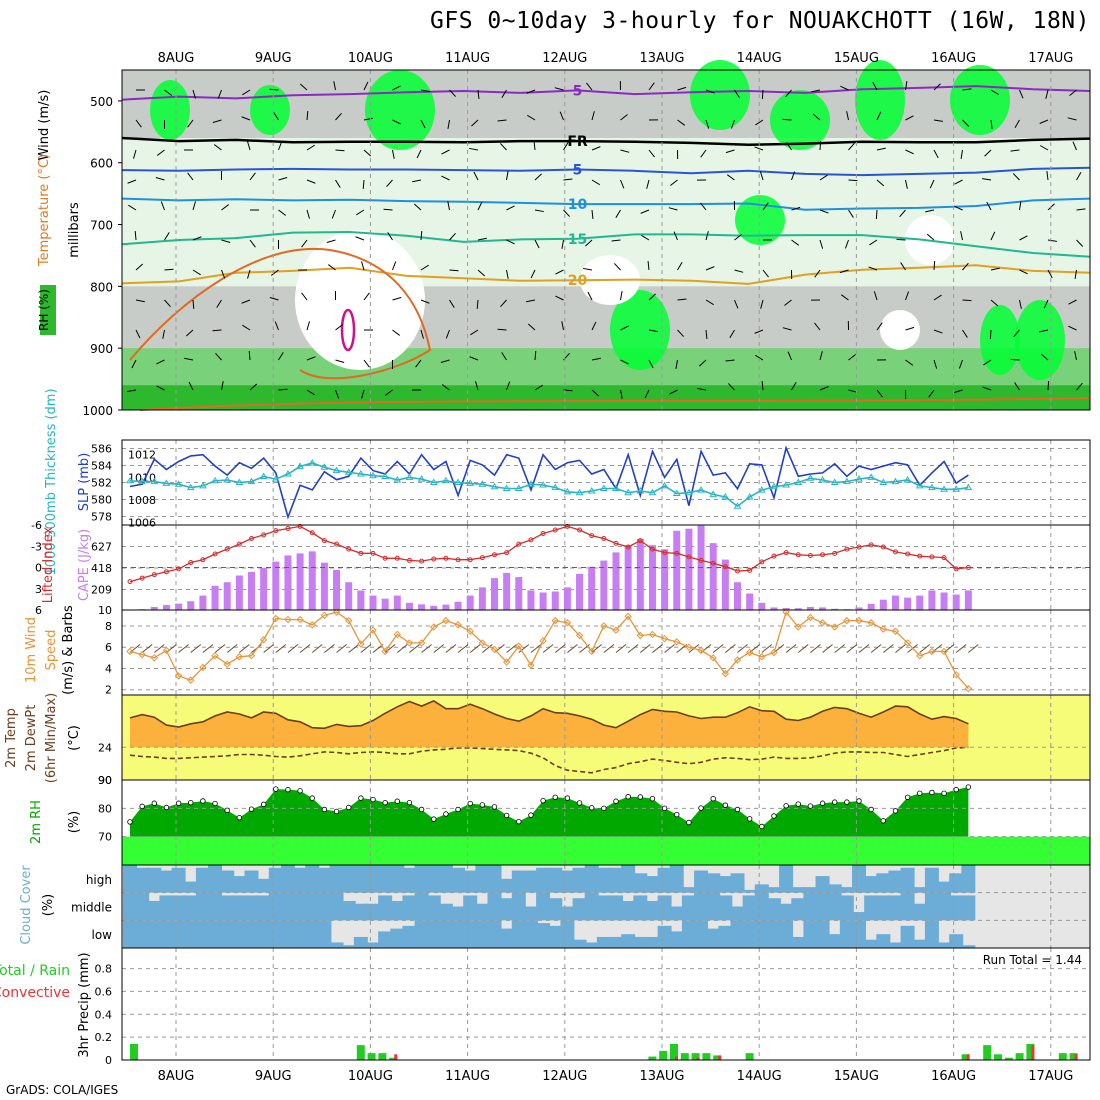 Image resolution: width=1100 pixels, height=1100 pixels. I want to click on series-line, so click(549, 485).